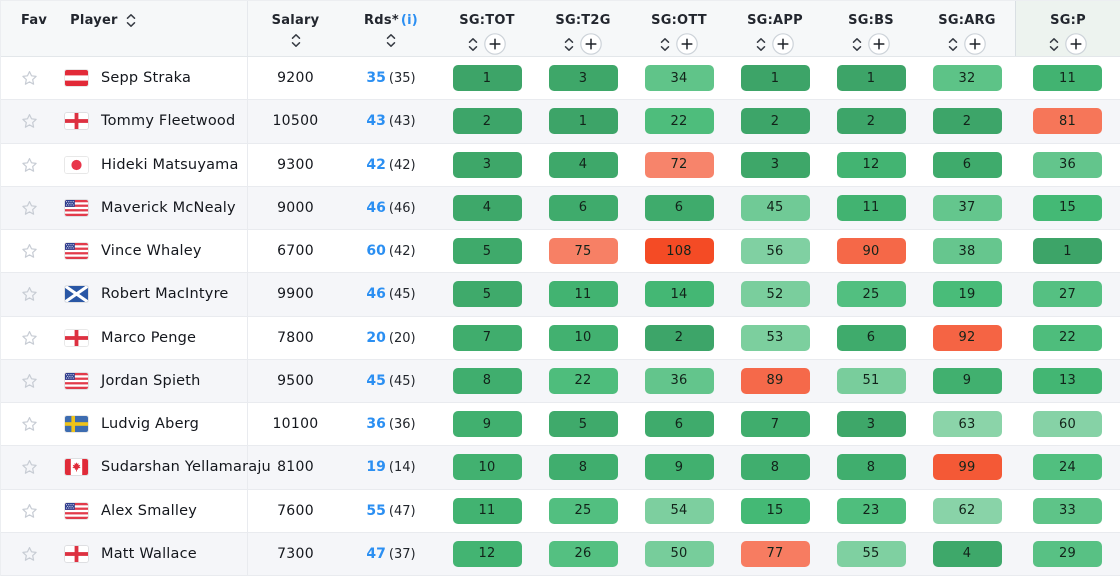  What do you see at coordinates (775, 164) in the screenshot?
I see `stat-cell: 3` at bounding box center [775, 164].